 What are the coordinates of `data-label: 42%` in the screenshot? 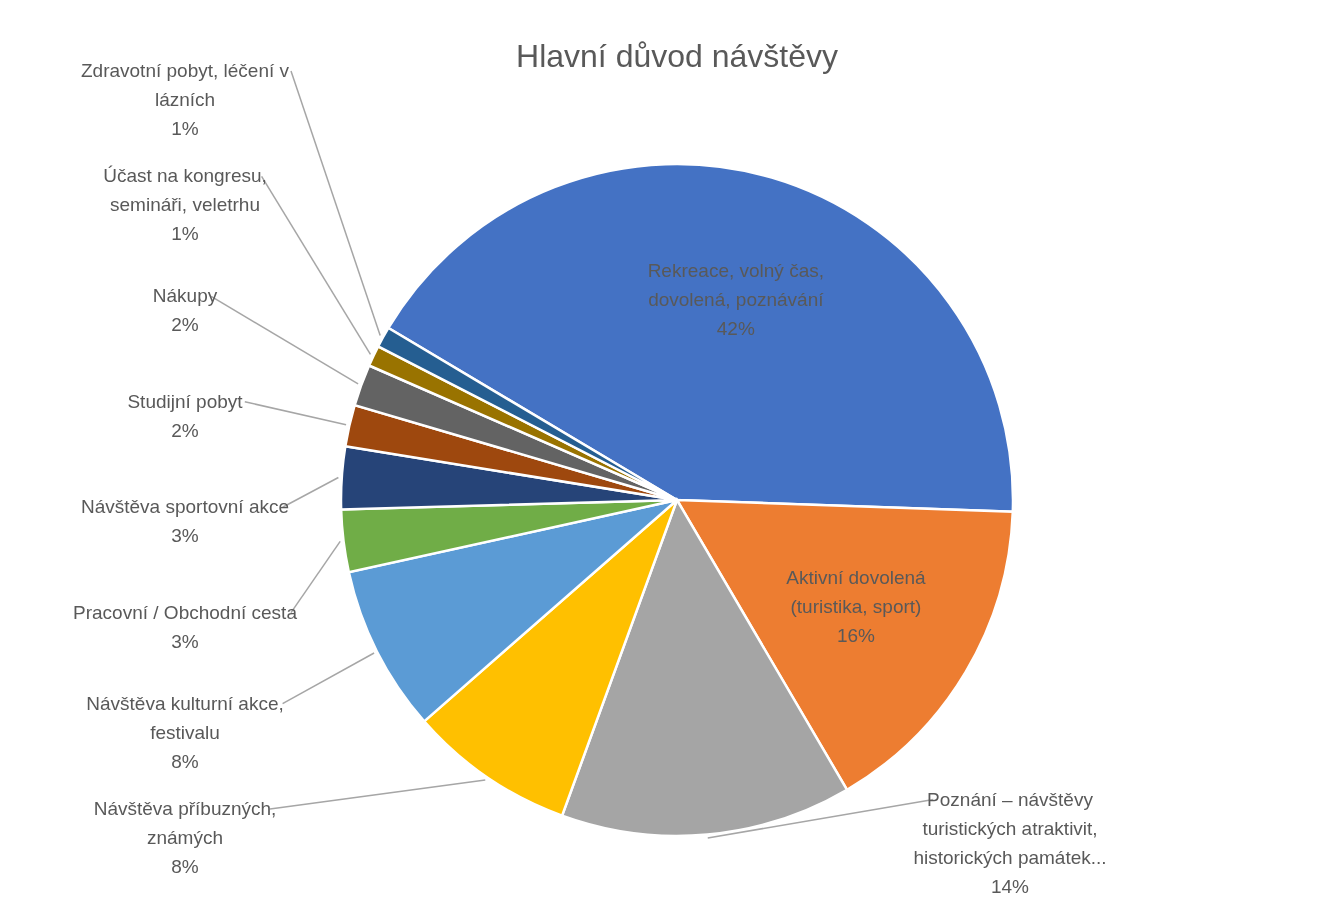 It's located at (735, 329).